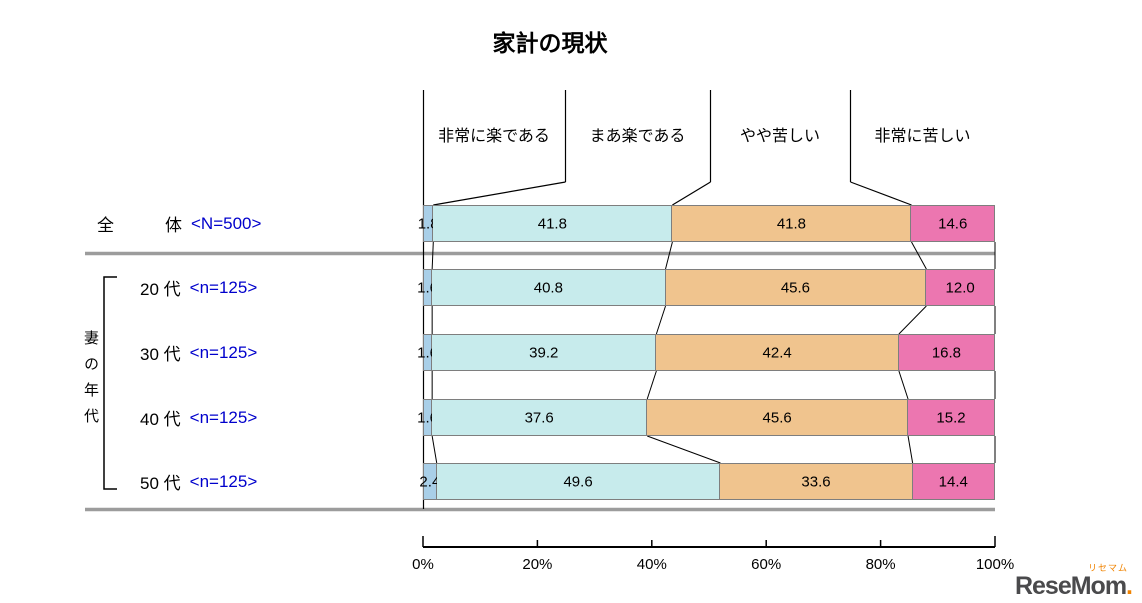 The image size is (1142, 603). I want to click on segment-value: 39.2, so click(544, 352).